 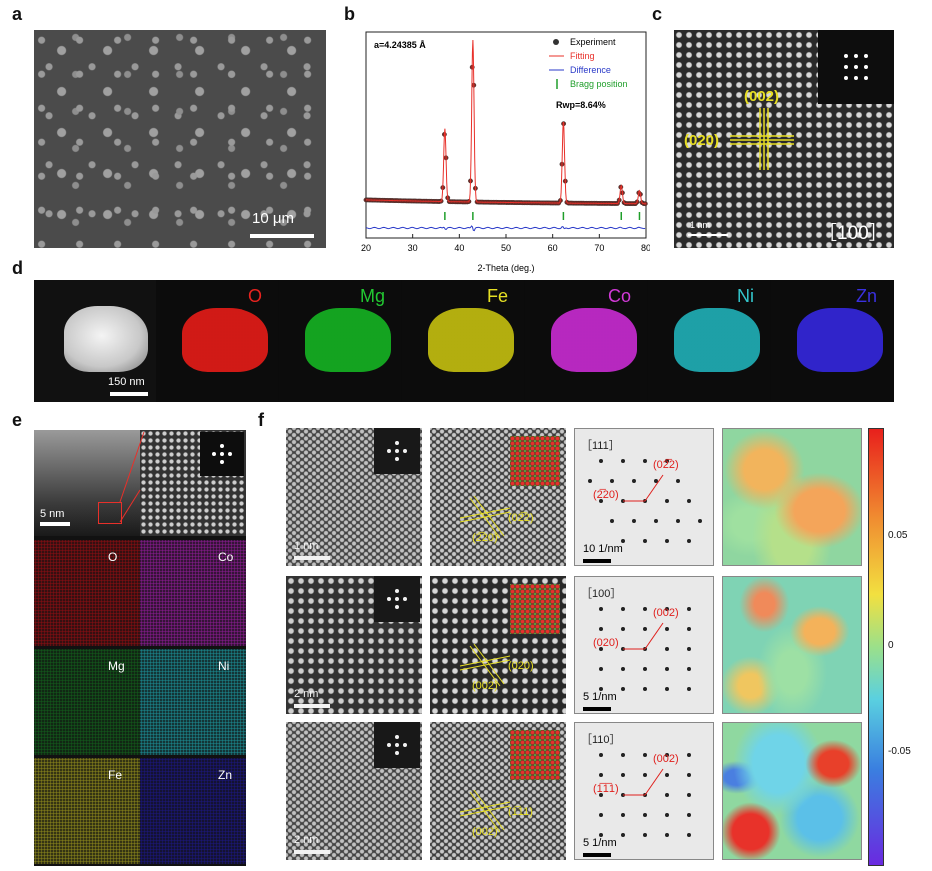 I want to click on f-saed-zone-2: ［100］, so click(x=601, y=594).